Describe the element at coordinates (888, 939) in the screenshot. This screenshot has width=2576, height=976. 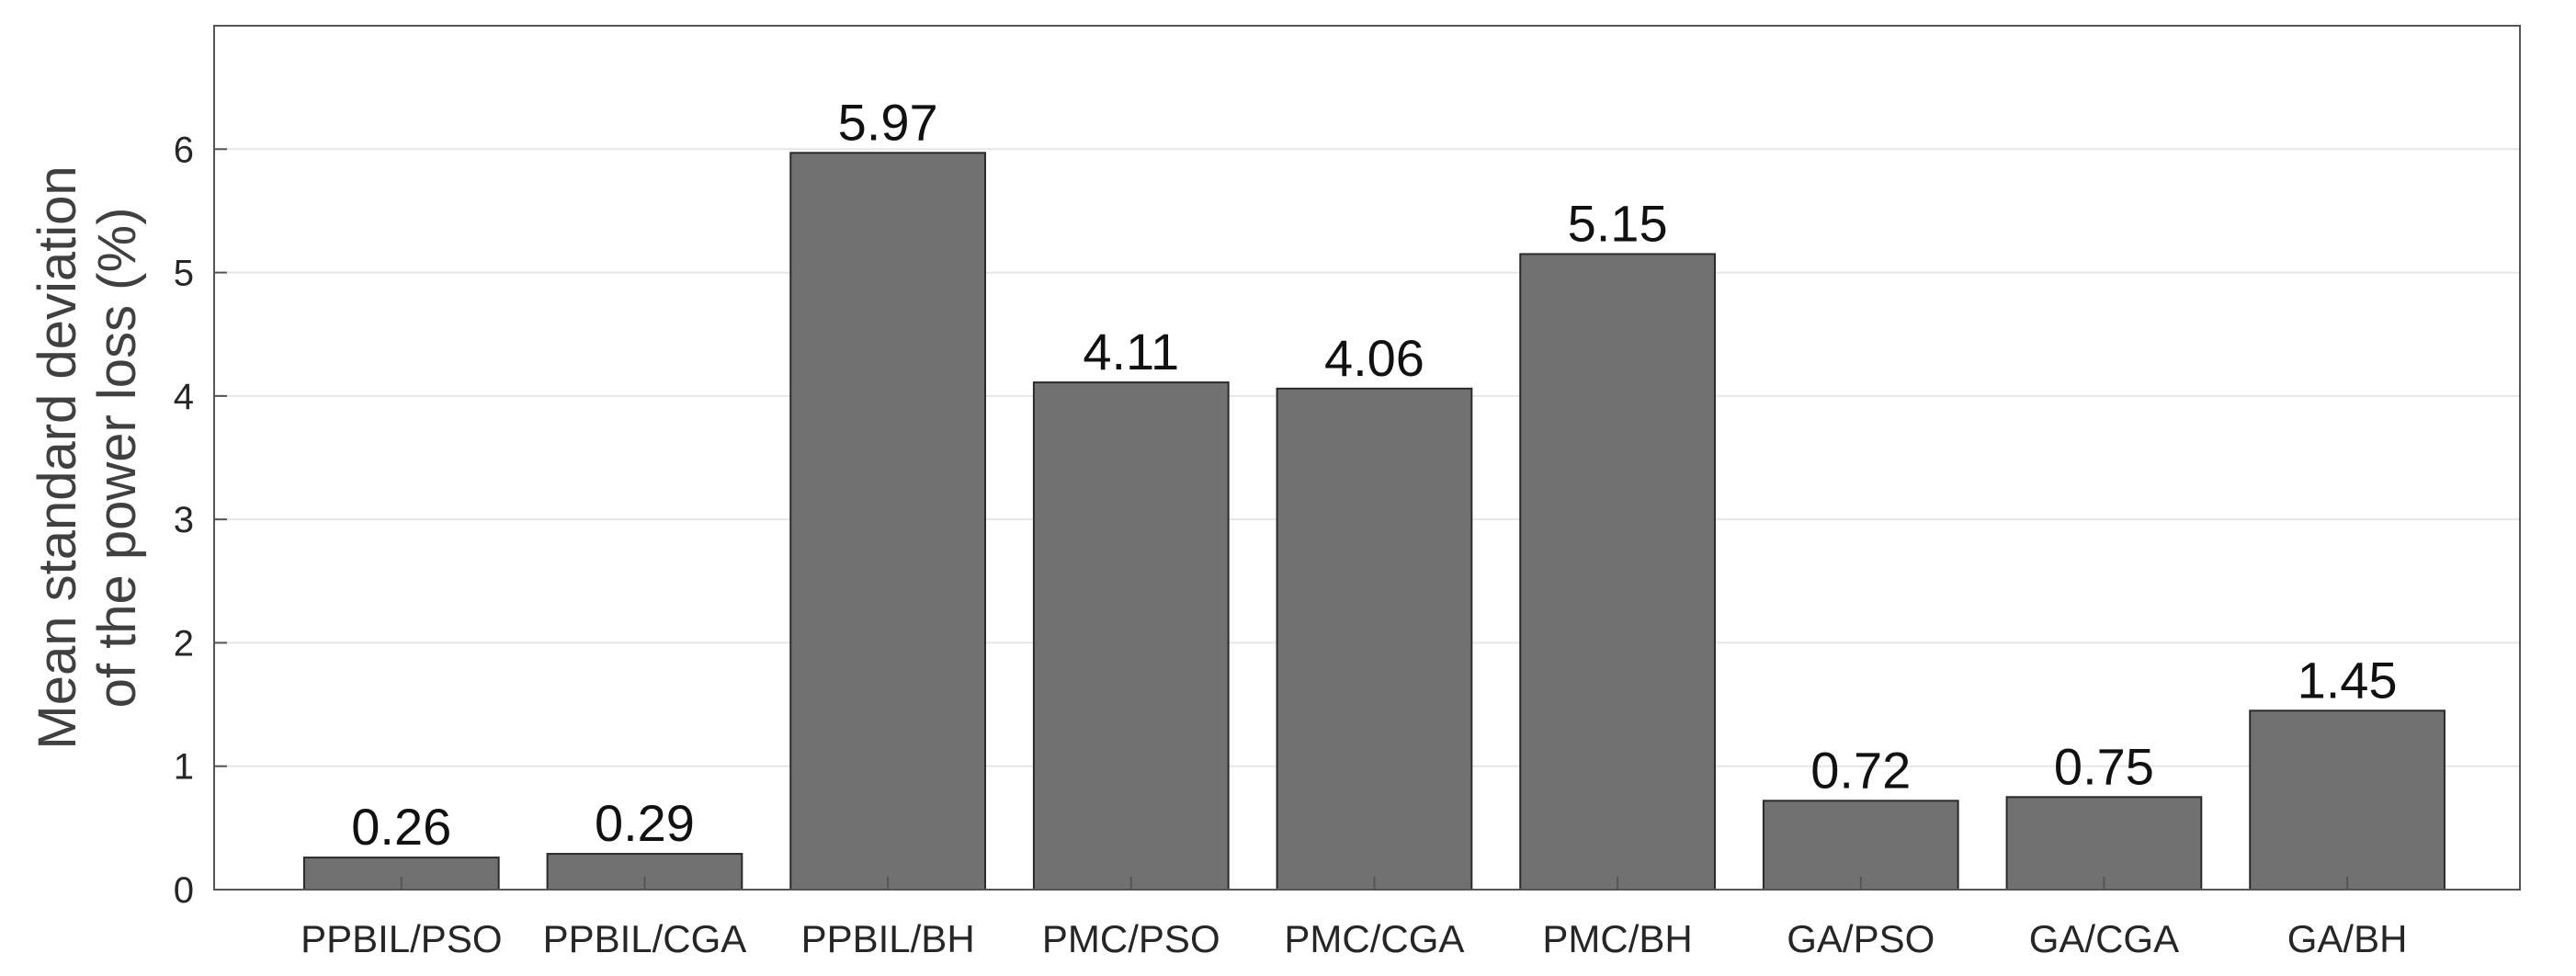
I see `x-category-label: PPBIL/BH` at that location.